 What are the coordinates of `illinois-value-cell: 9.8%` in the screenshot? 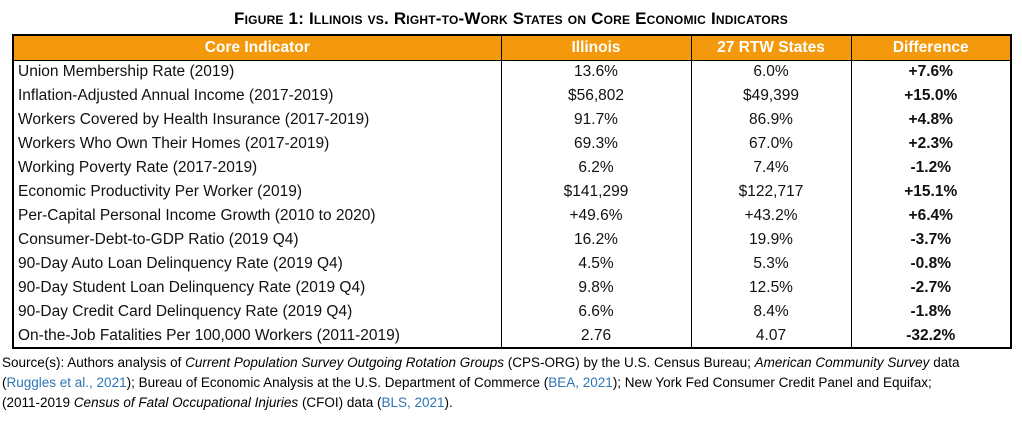 It's located at (595, 288).